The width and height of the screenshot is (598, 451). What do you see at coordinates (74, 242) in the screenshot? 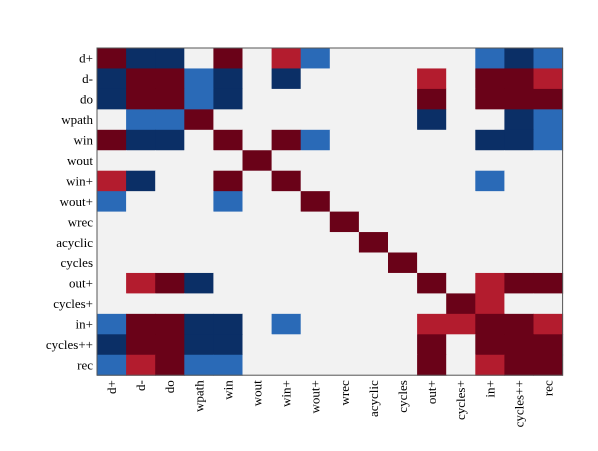
I see `row-label: acyclic` at bounding box center [74, 242].